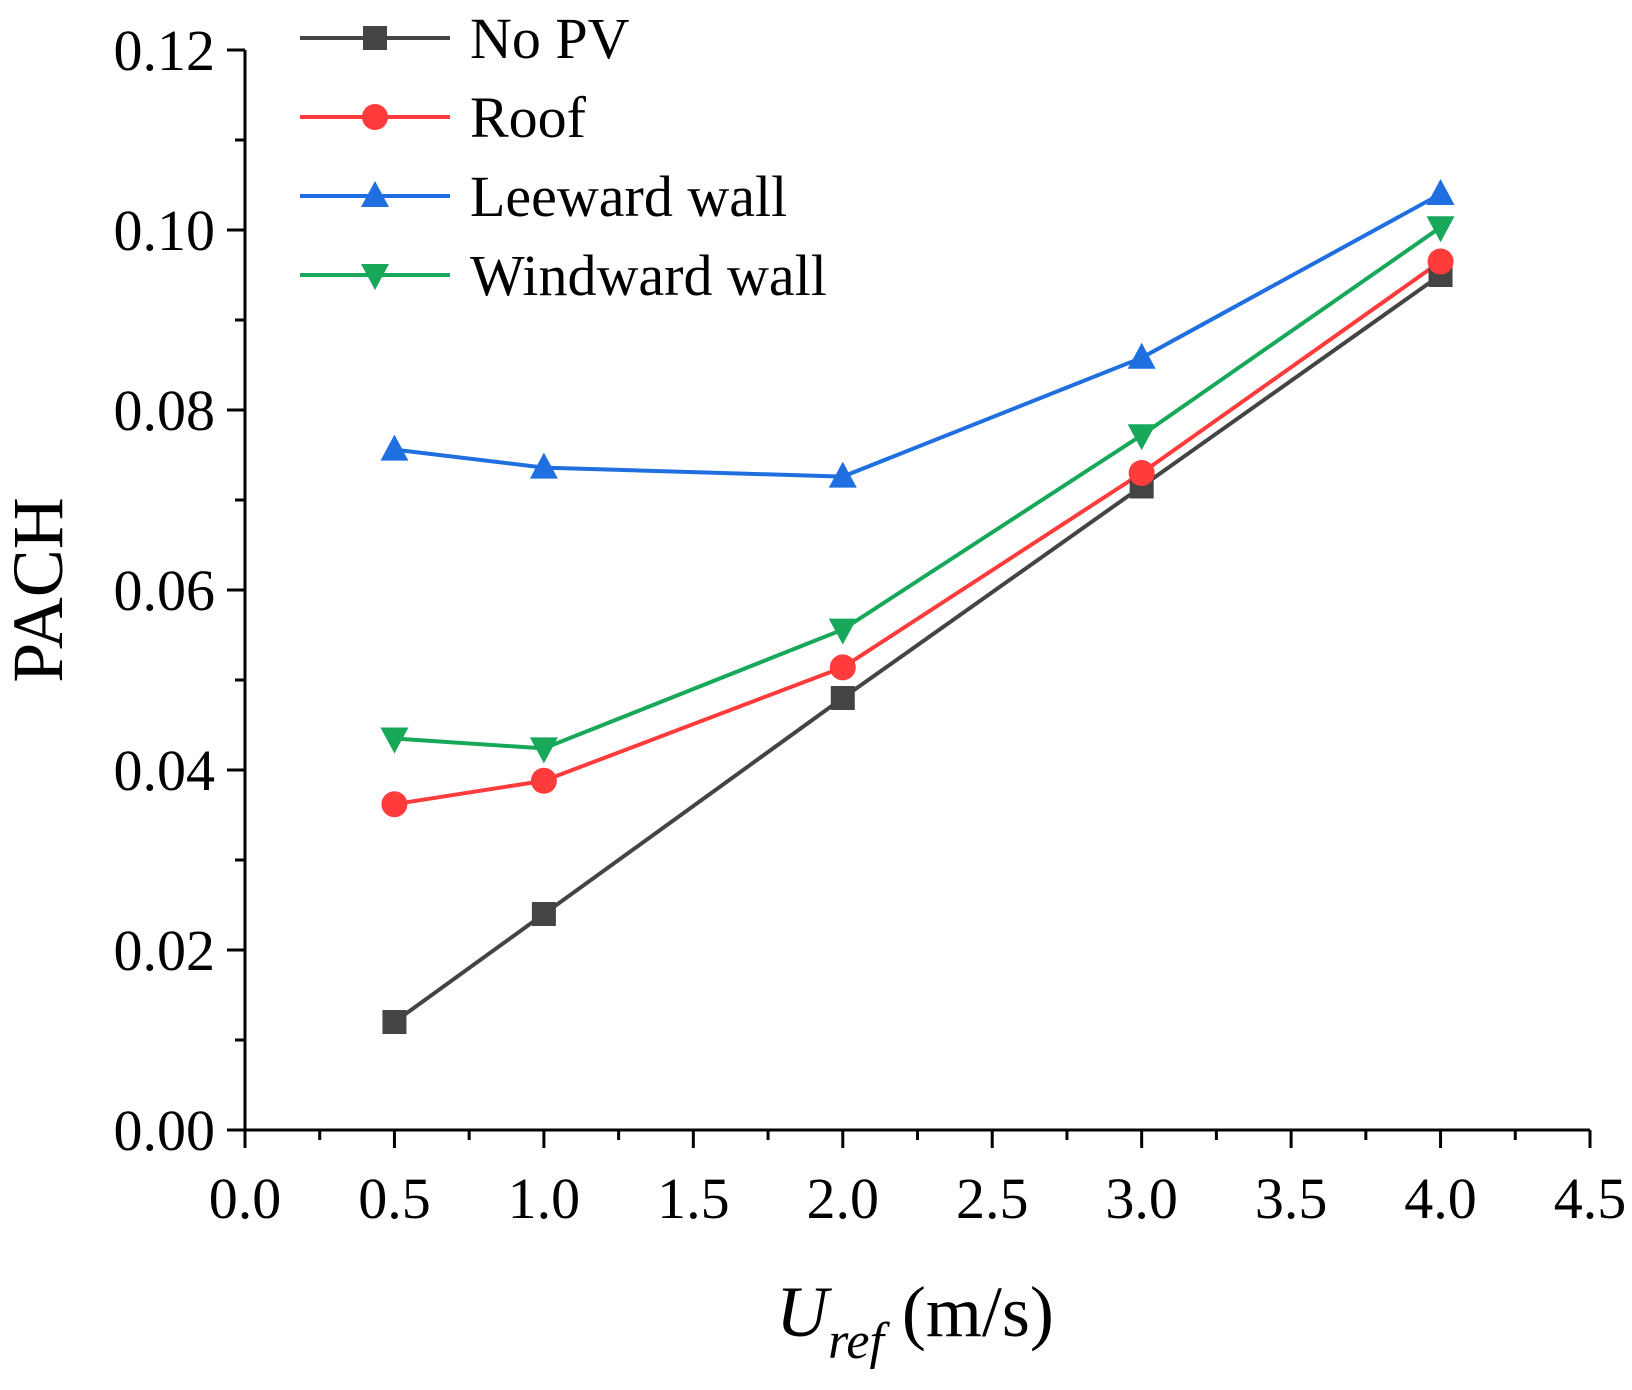 This screenshot has width=1632, height=1390. Describe the element at coordinates (375, 117) in the screenshot. I see `legend-marker-roof` at that location.